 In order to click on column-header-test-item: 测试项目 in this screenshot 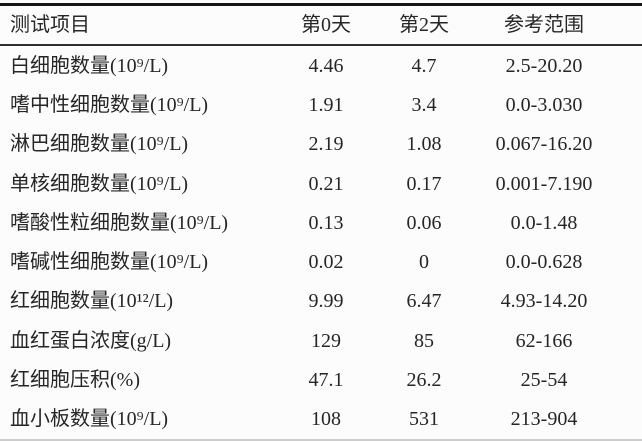, I will do `click(50, 25)`.